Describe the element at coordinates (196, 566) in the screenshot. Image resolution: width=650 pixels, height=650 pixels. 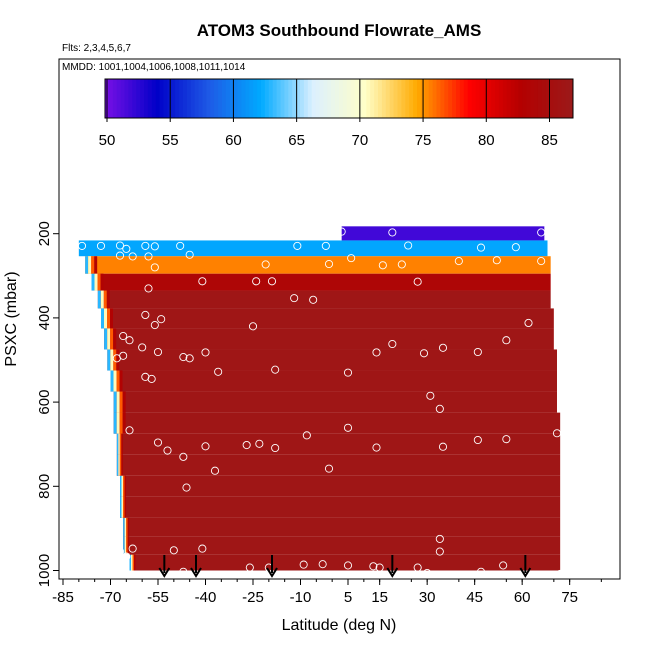
I see `flight-arrow` at that location.